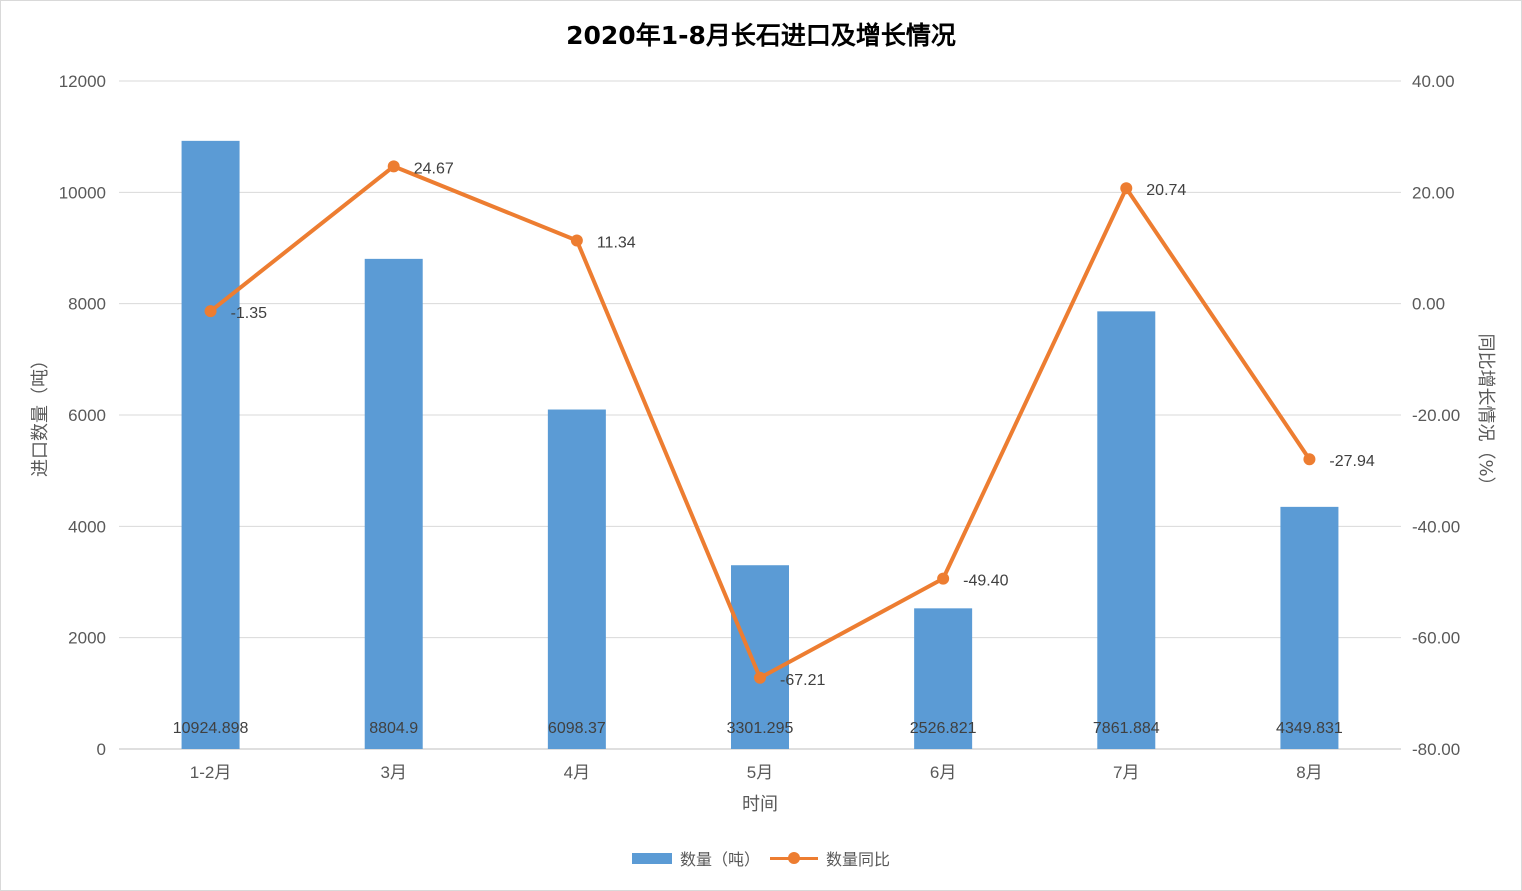 The image size is (1522, 891). I want to click on y2-axis-title: 同比增长情况（%）, so click(1485, 413).